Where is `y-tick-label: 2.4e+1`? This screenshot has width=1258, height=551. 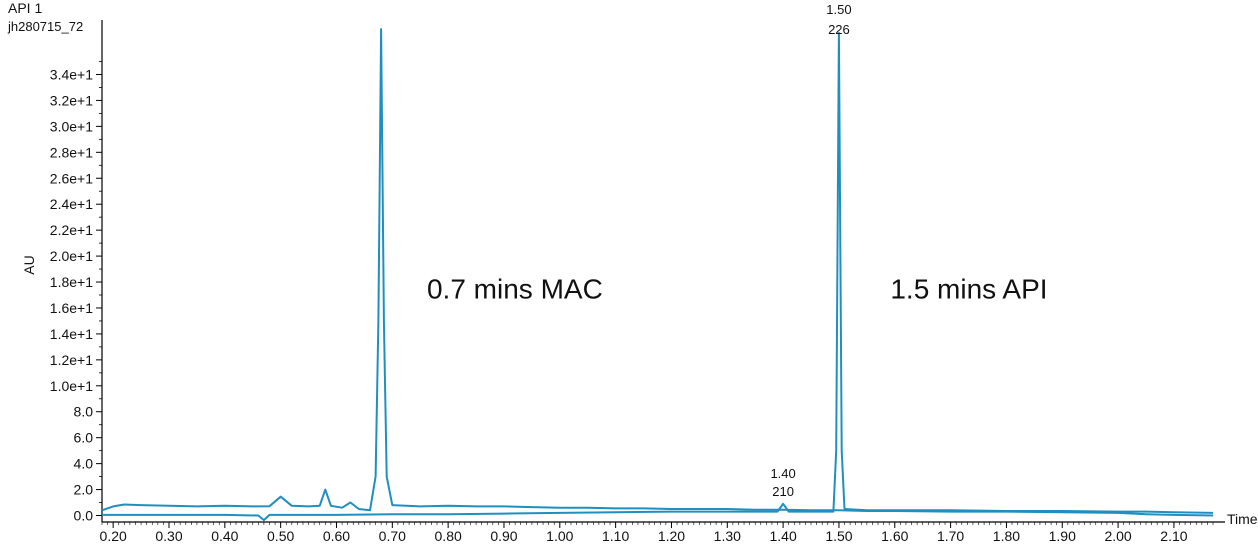
y-tick-label: 2.4e+1 is located at coordinates (71, 204).